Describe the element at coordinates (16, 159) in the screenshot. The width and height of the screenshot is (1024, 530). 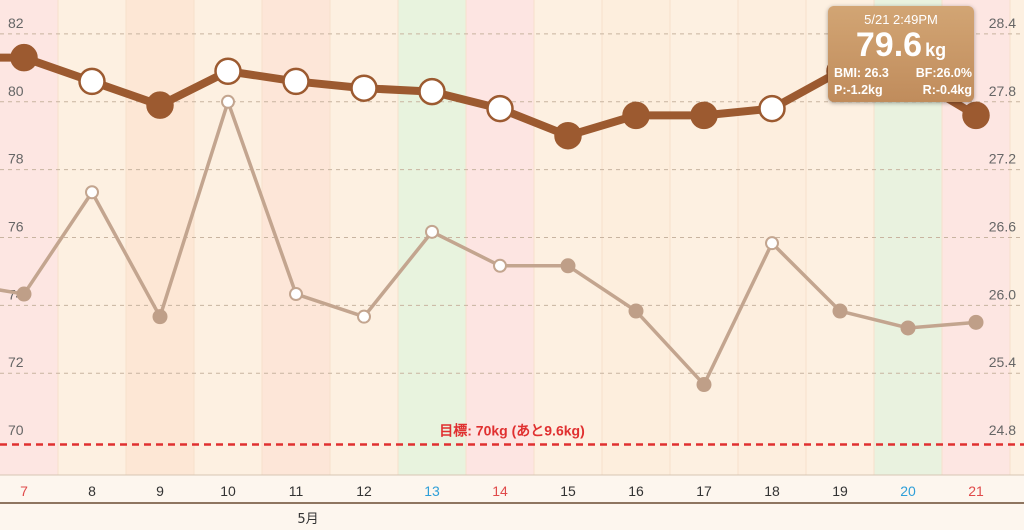
I see `left-tick-label: 78` at that location.